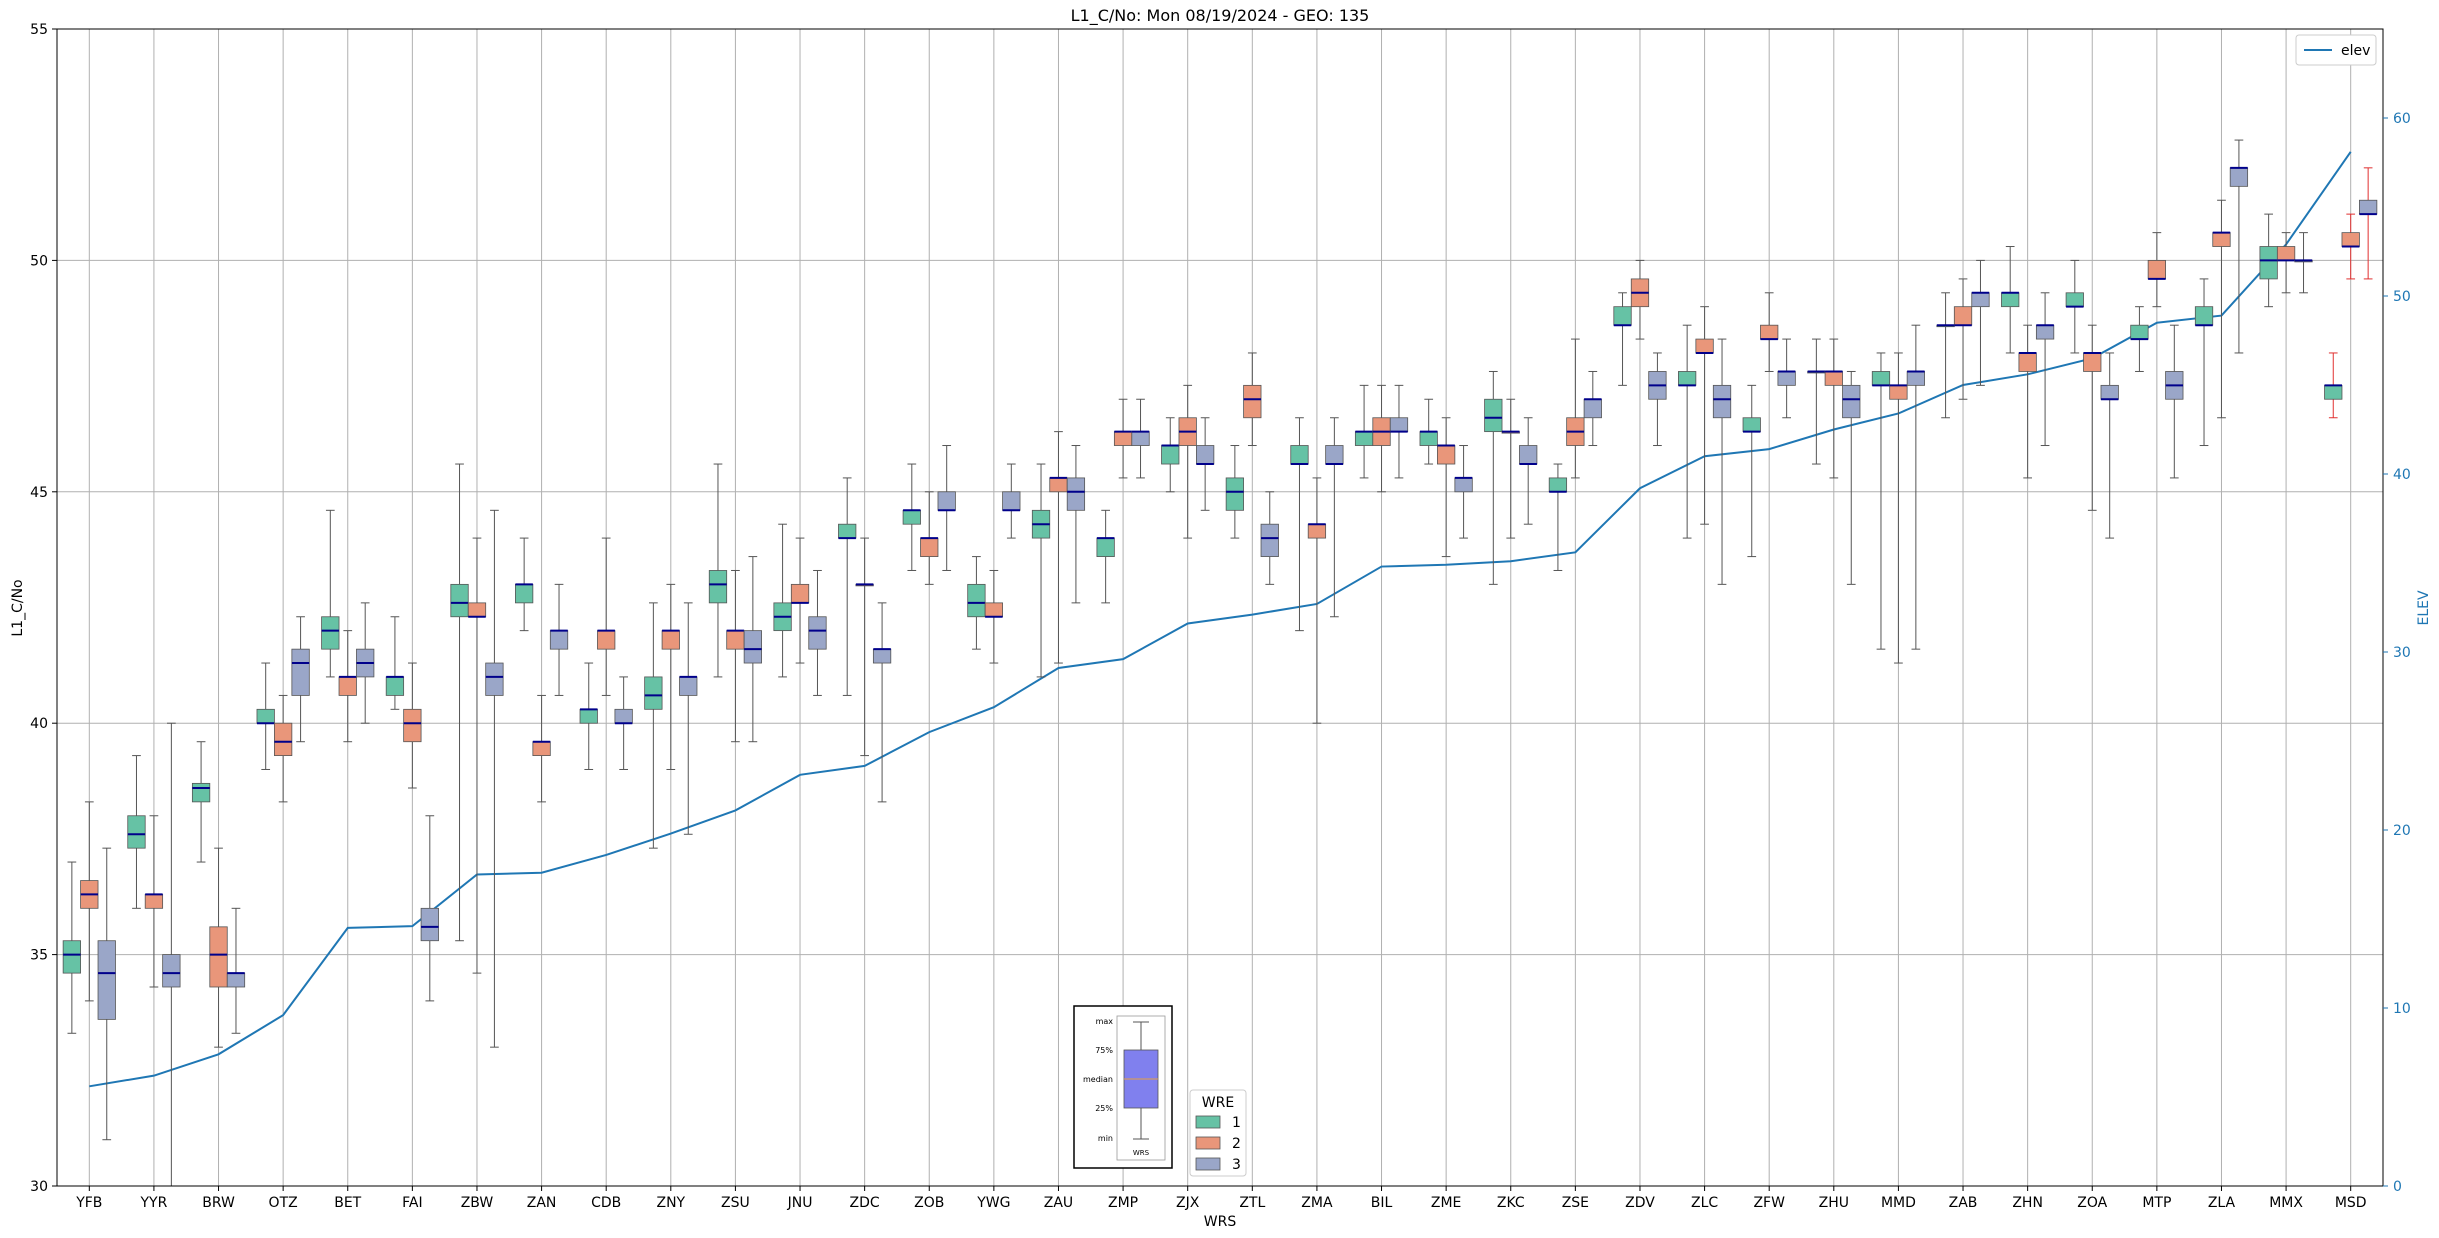 The height and width of the screenshot is (1238, 2439). What do you see at coordinates (2351, 1203) in the screenshot?
I see `x-tick-label: MSD` at bounding box center [2351, 1203].